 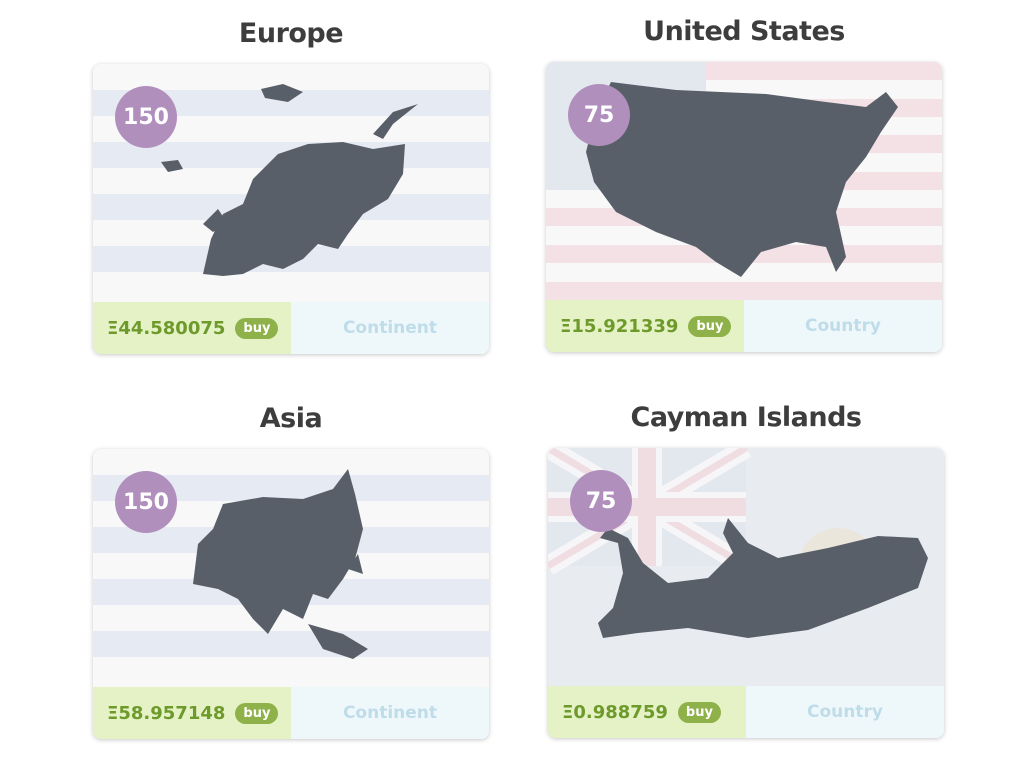 I want to click on europe-map-icon, so click(x=291, y=180).